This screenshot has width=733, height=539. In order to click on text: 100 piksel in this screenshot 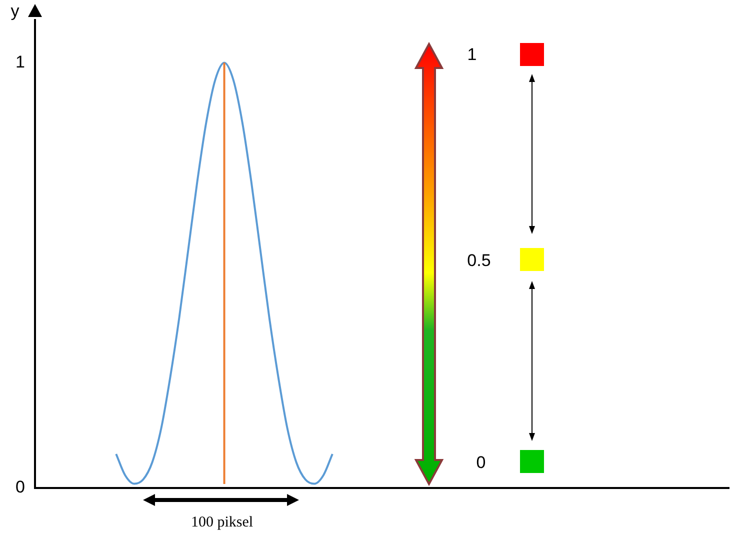, I will do `click(222, 523)`.